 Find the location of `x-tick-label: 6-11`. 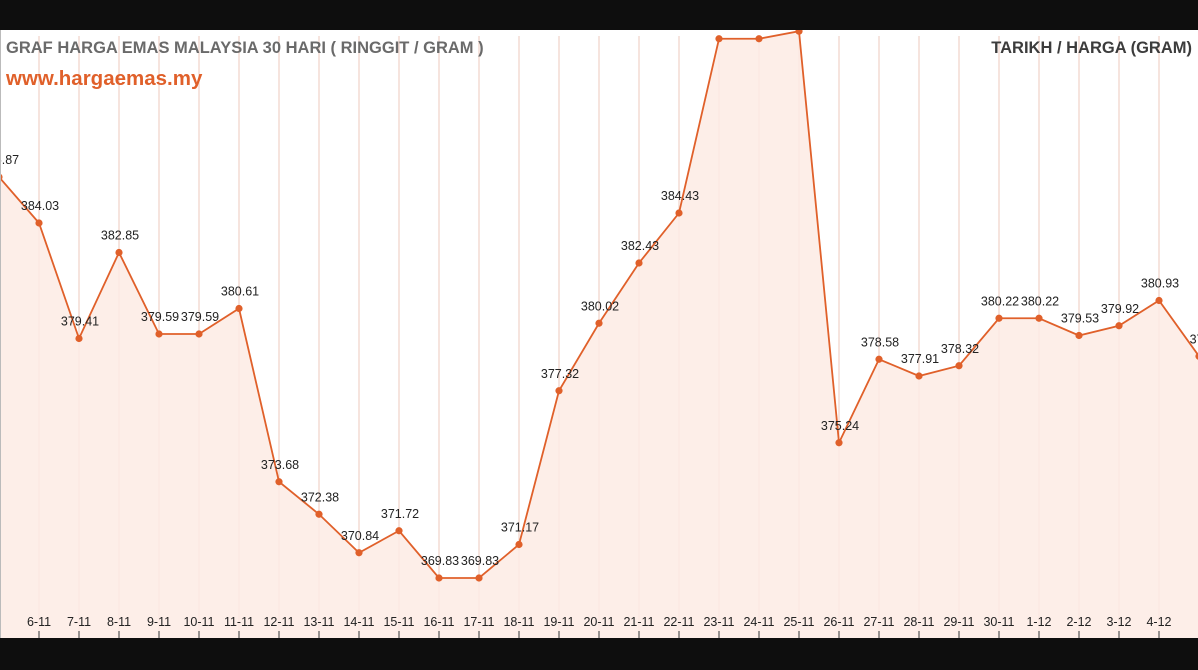

x-tick-label: 6-11 is located at coordinates (39, 622).